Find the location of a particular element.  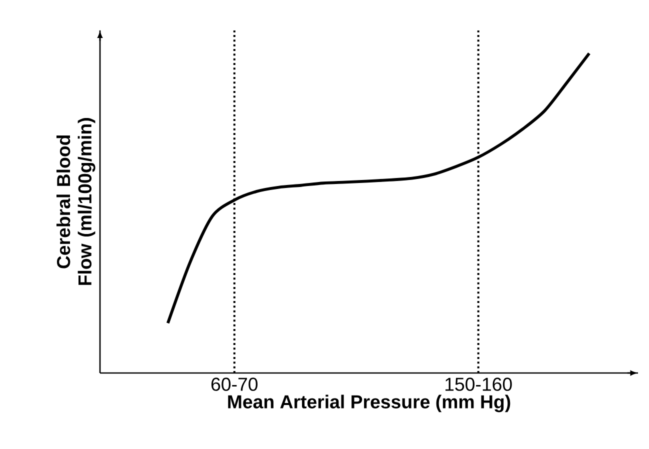

x-tick-label: 60-70 is located at coordinates (234, 384).